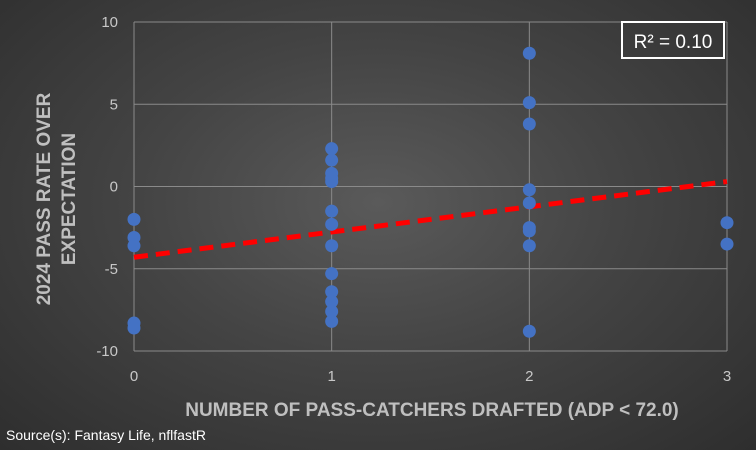  I want to click on y-tick-label: 0, so click(114, 187).